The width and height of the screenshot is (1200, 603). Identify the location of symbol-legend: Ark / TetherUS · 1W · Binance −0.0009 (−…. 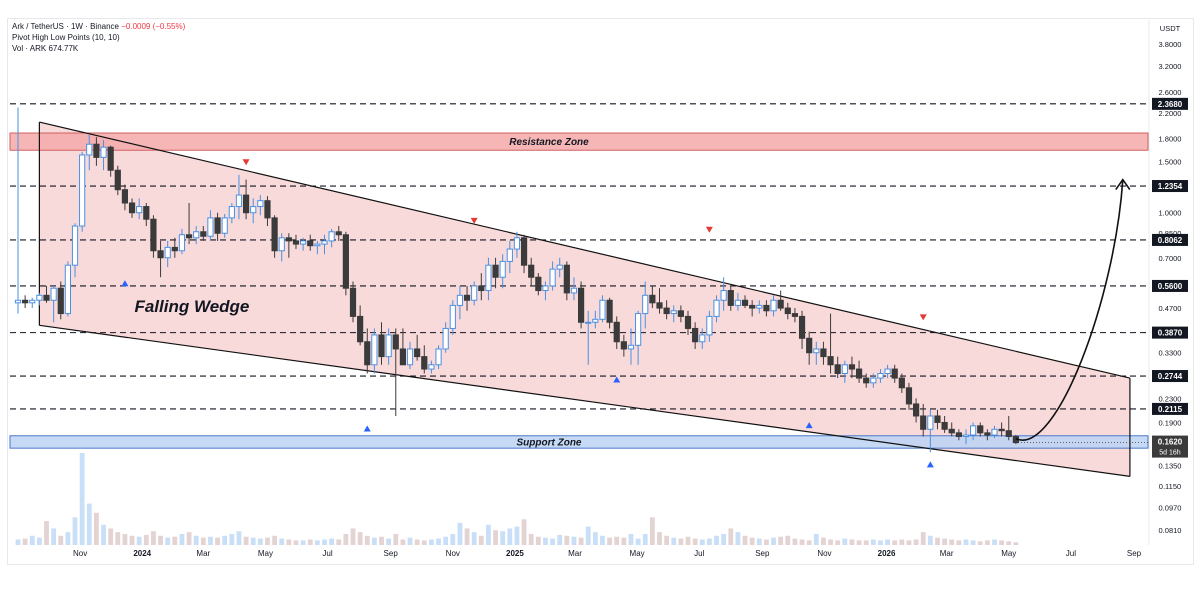
(98, 27).